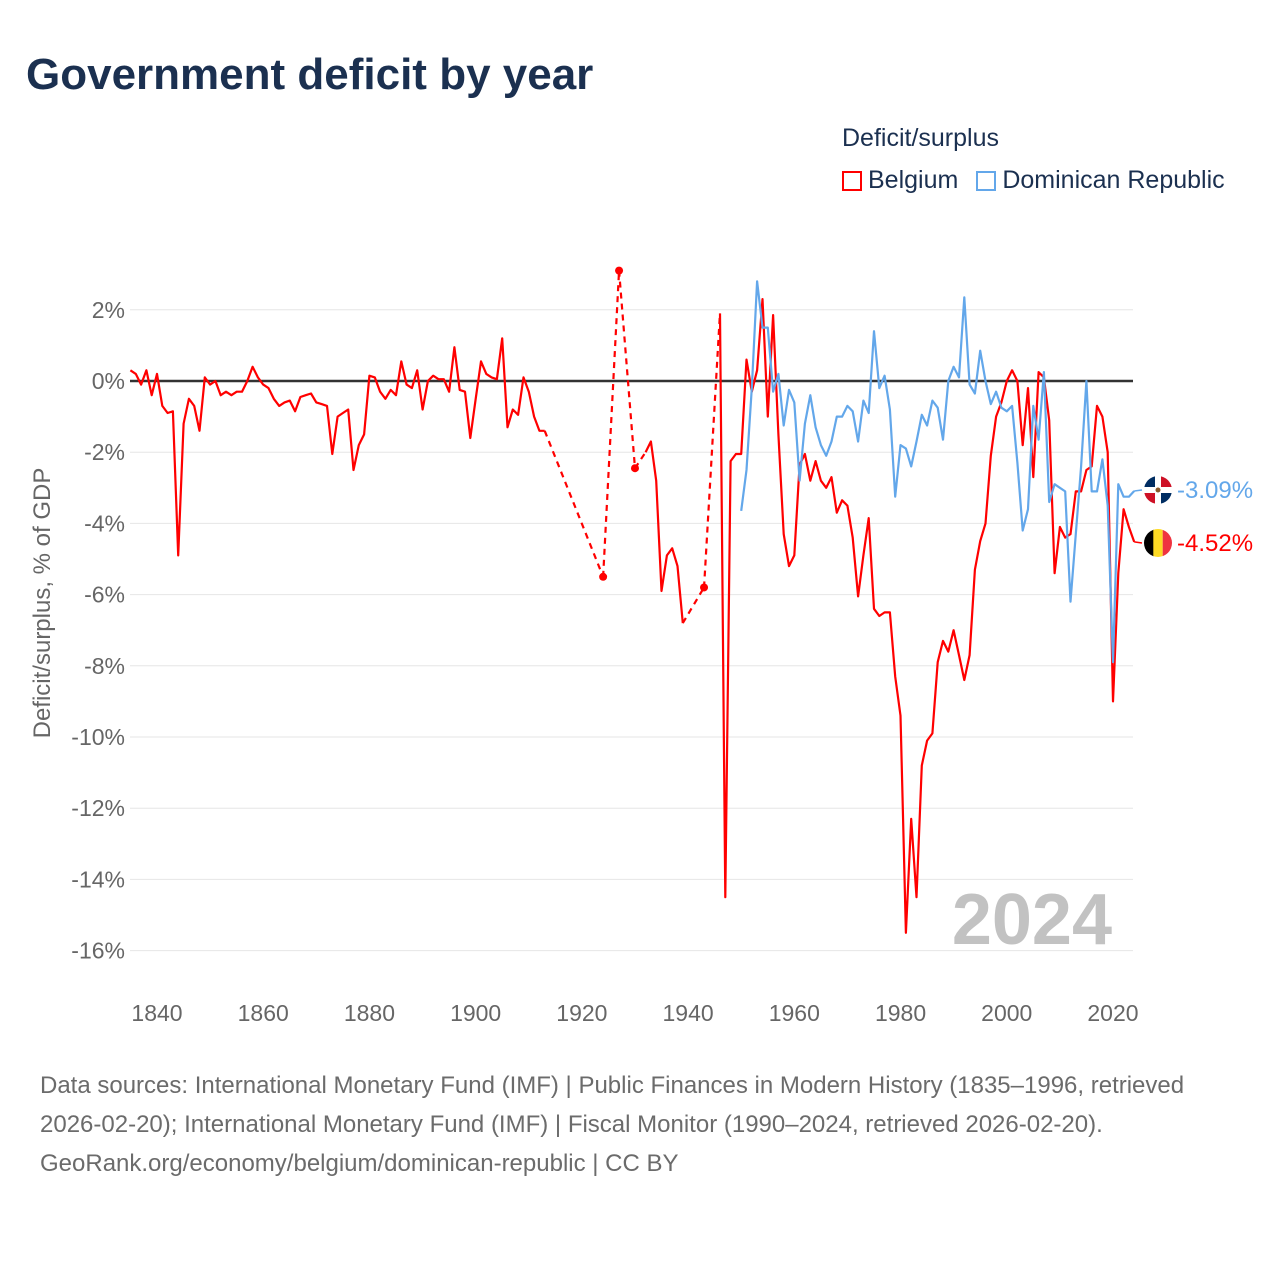  What do you see at coordinates (1032, 920) in the screenshot?
I see `year-watermark: 2024` at bounding box center [1032, 920].